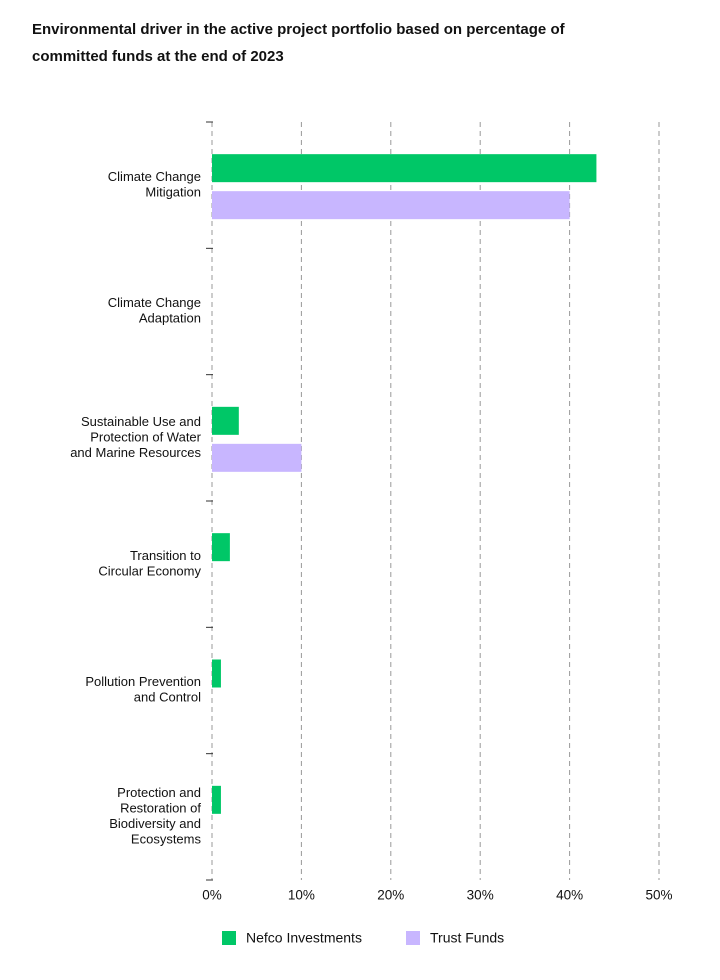 This screenshot has width=720, height=980. What do you see at coordinates (165, 555) in the screenshot?
I see `category-label: Transition to` at bounding box center [165, 555].